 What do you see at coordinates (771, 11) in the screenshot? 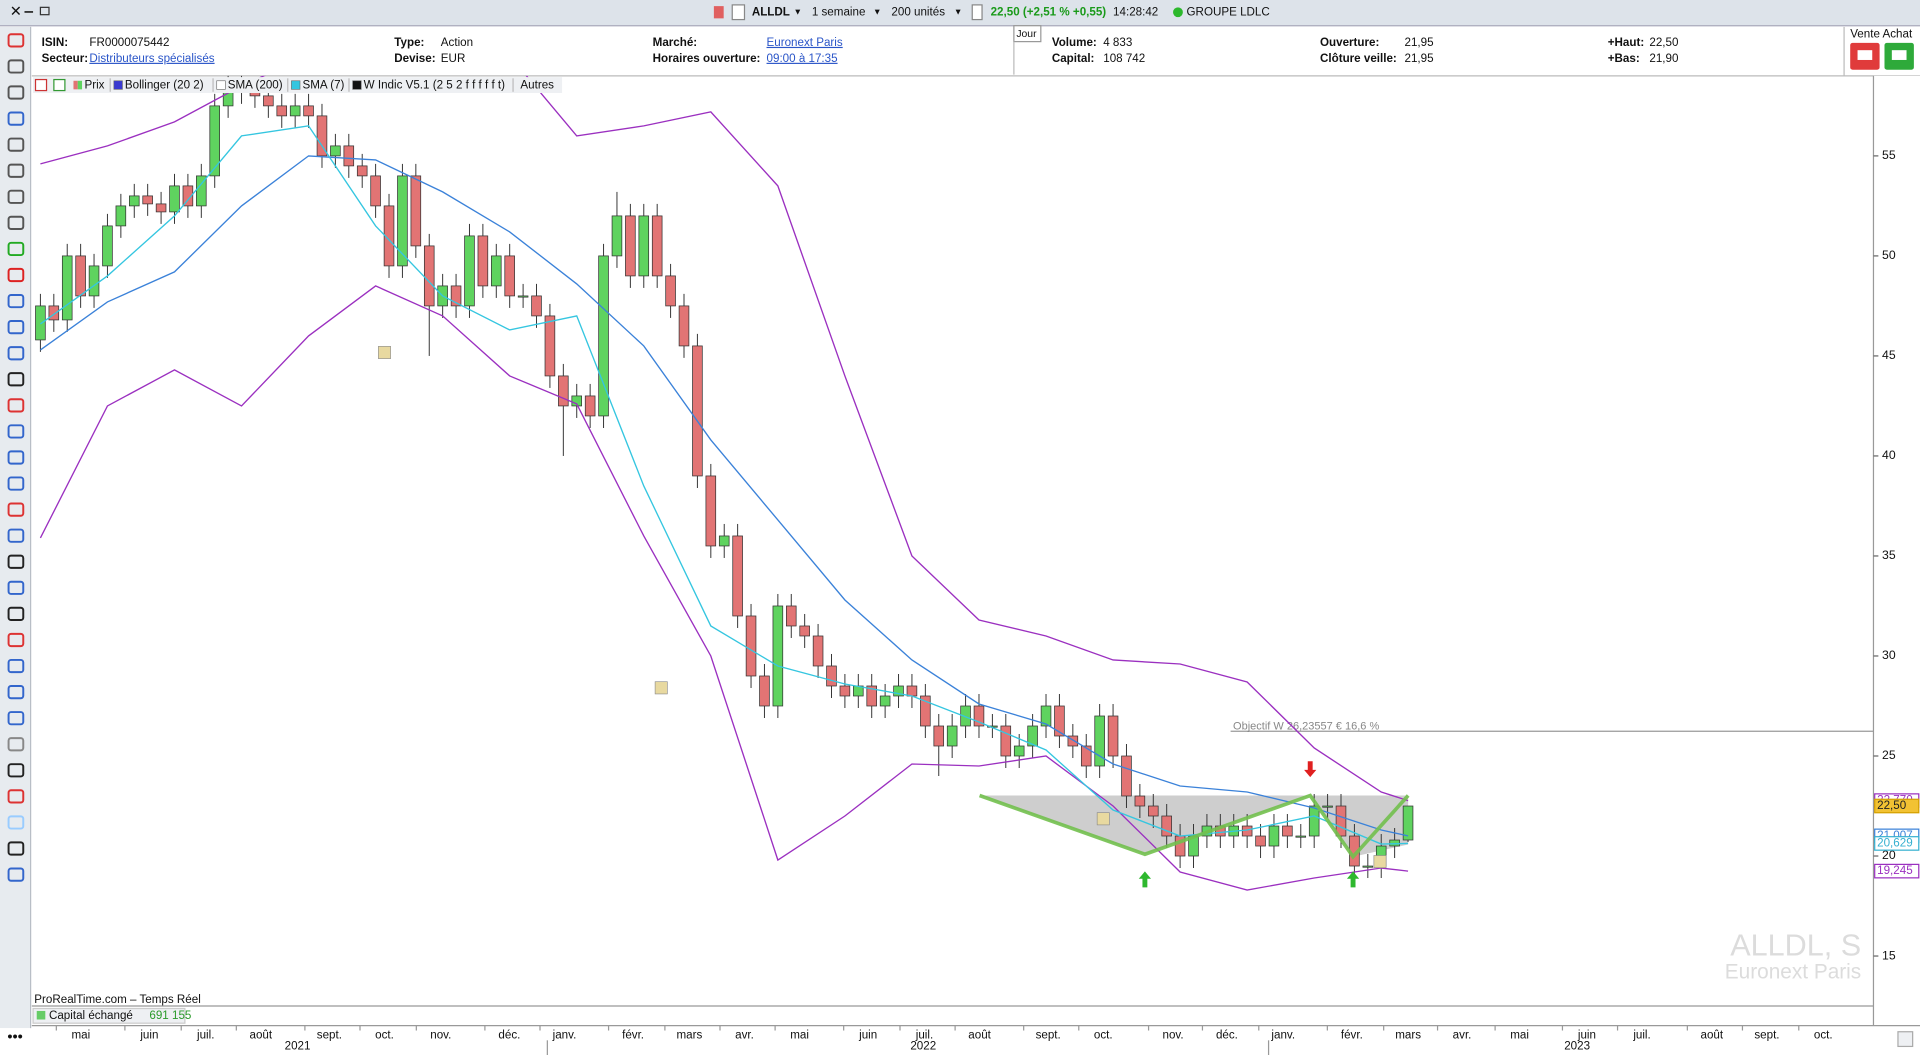
I see `symbol: ALLDL` at bounding box center [771, 11].